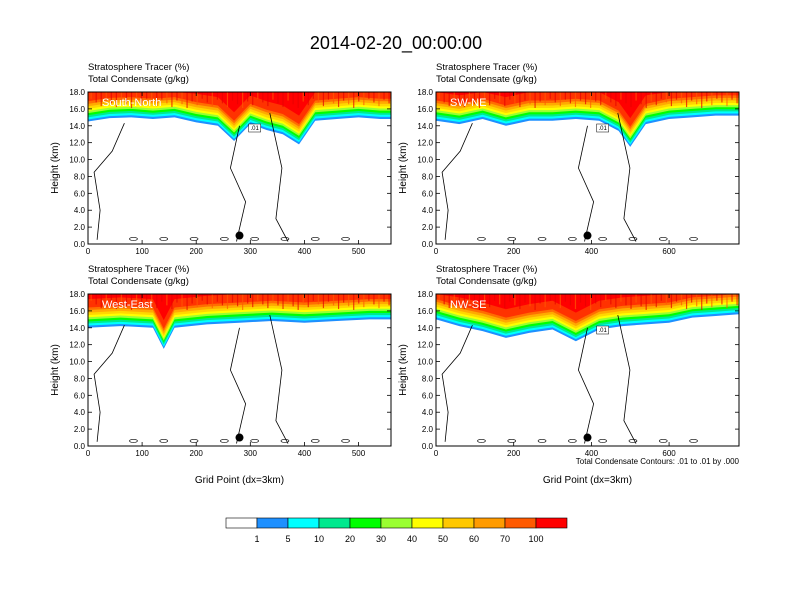 This screenshot has height=612, width=792. I want to click on contour-label: .01, so click(602, 129).